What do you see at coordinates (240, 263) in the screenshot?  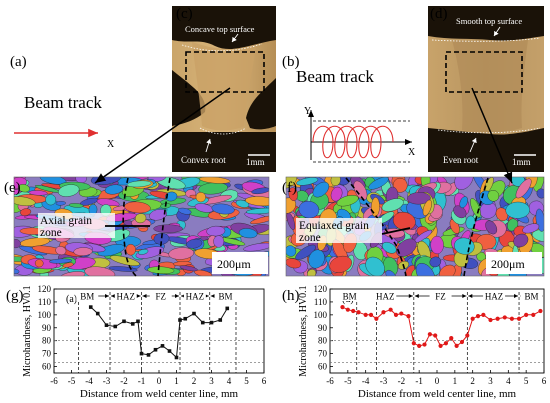 I see `panel-e-scale-bg` at bounding box center [240, 263].